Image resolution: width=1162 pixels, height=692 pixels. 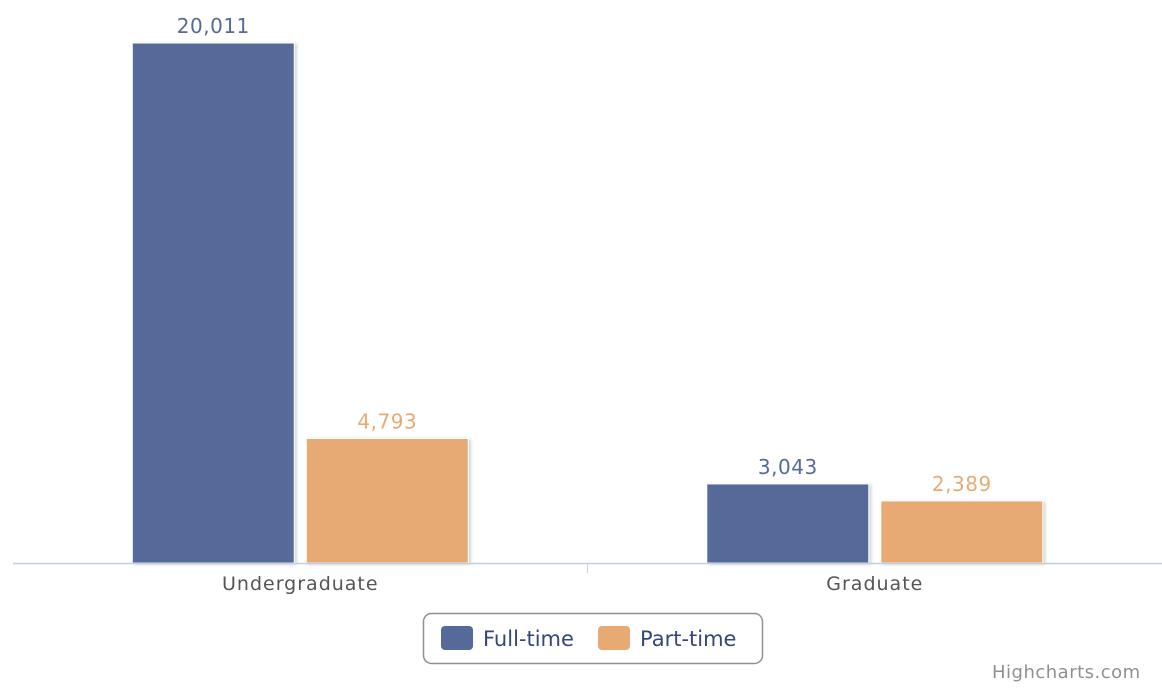 I want to click on bar-part-time-graduate, so click(x=962, y=532).